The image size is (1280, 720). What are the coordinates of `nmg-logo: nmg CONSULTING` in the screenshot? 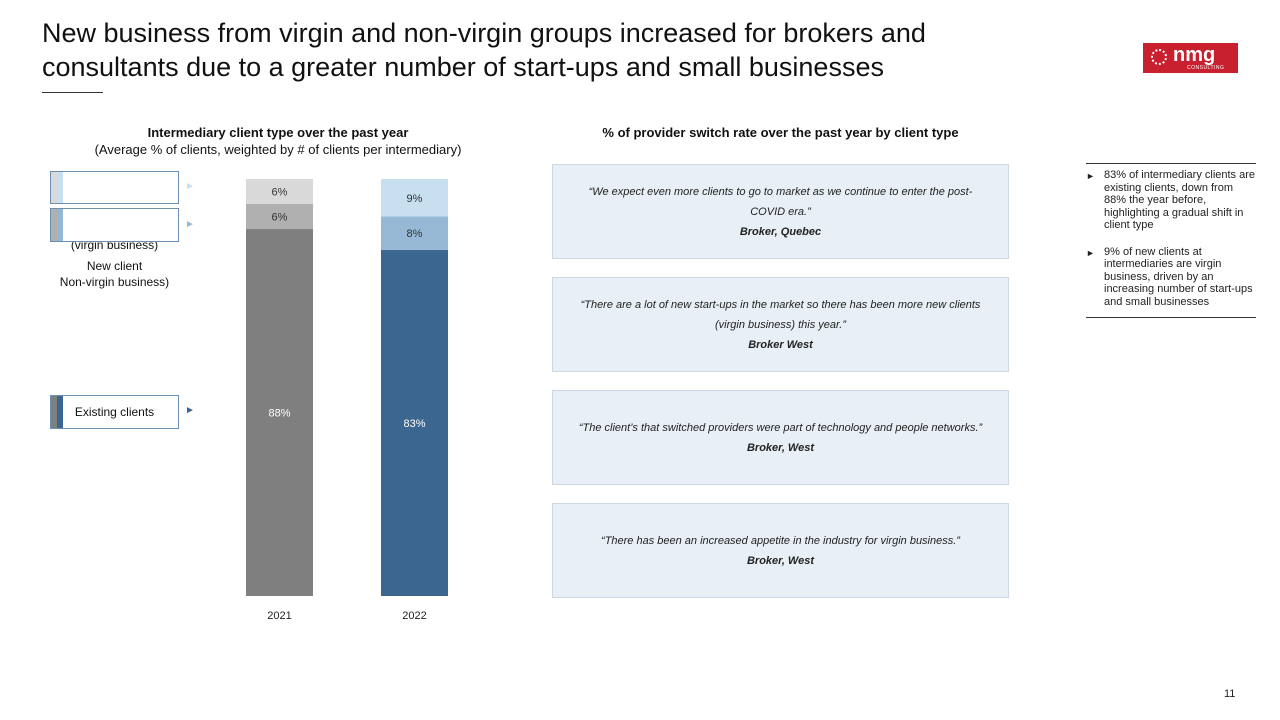 It's located at (1190, 58).